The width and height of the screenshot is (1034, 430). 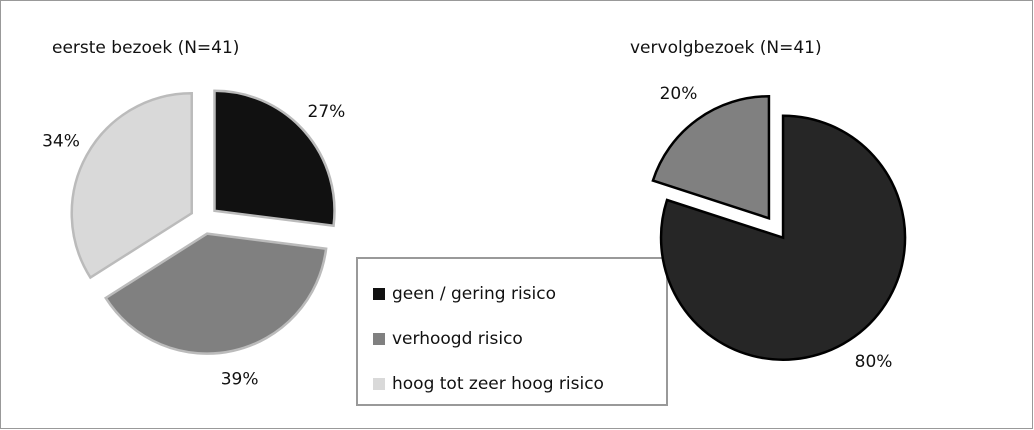 What do you see at coordinates (874, 362) in the screenshot?
I see `data-label: 80%` at bounding box center [874, 362].